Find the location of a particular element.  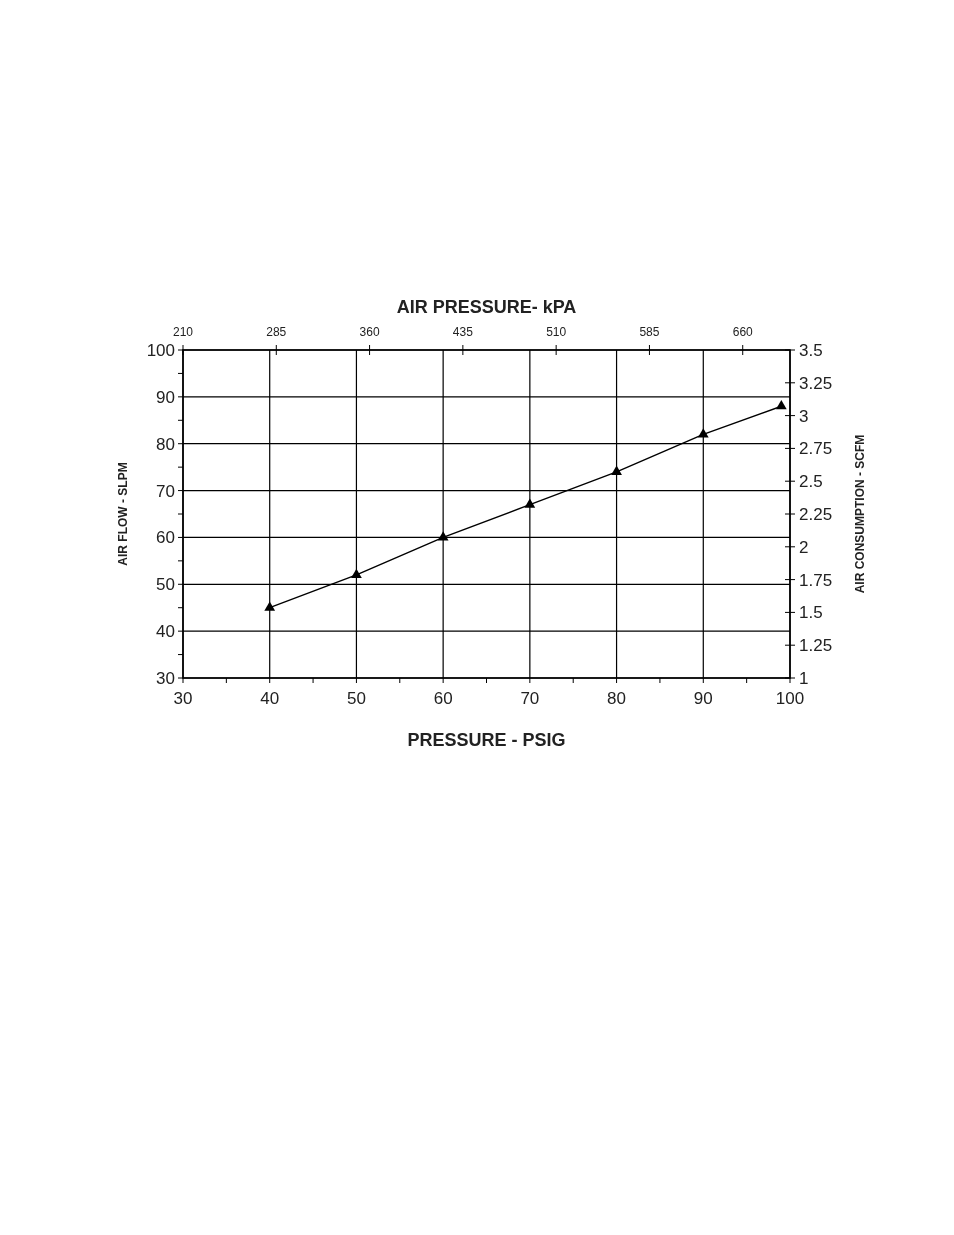

y2-tick-label: 2 is located at coordinates (804, 547).